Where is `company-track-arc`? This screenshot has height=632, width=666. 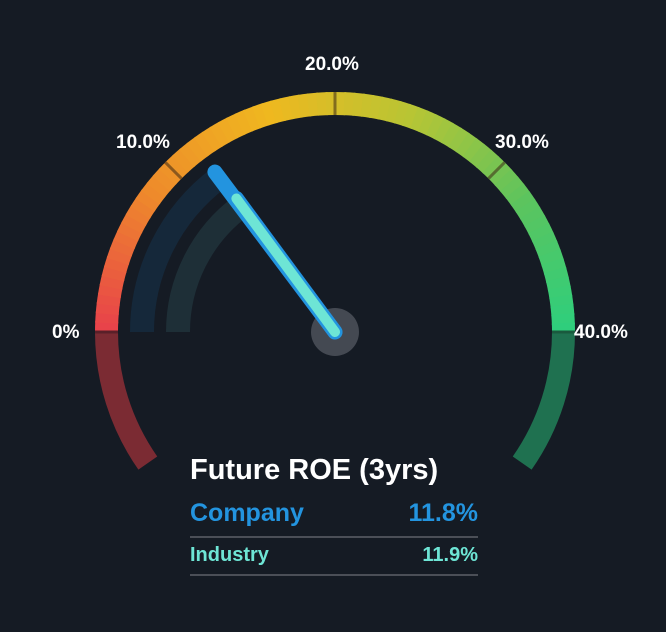 company-track-arc is located at coordinates (178, 250).